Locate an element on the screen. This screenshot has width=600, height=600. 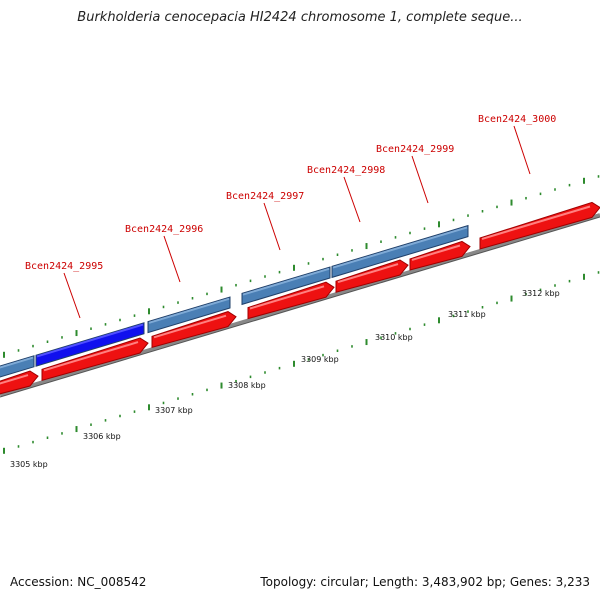
ruler-label: 3305 kbp is located at coordinates (29, 464).